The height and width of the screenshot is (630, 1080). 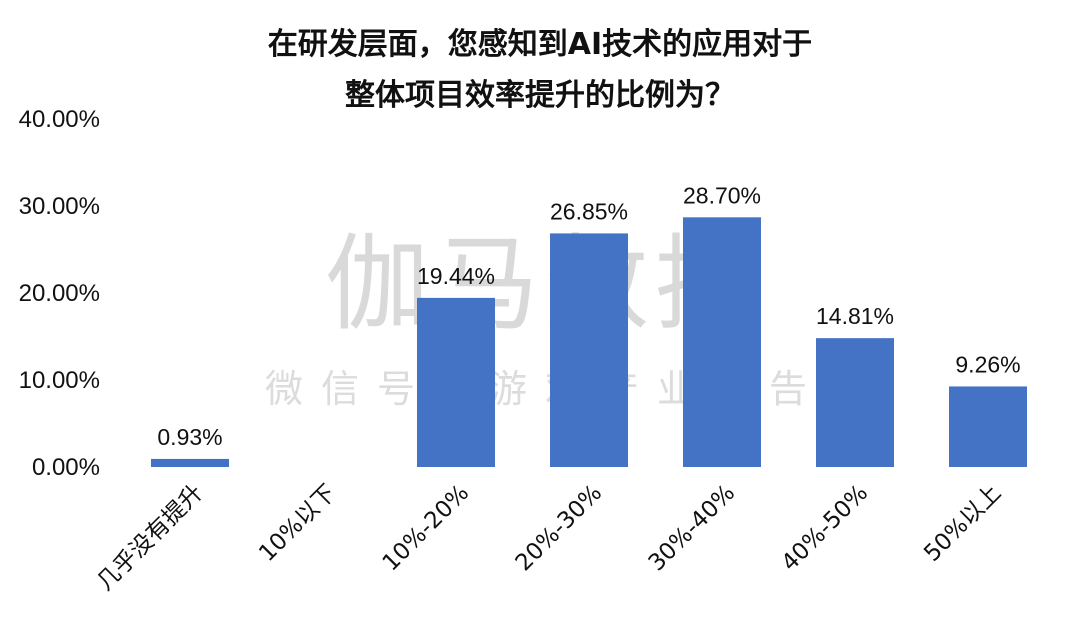 I want to click on x-tick-label: 几乎没有提升, so click(x=150, y=538).